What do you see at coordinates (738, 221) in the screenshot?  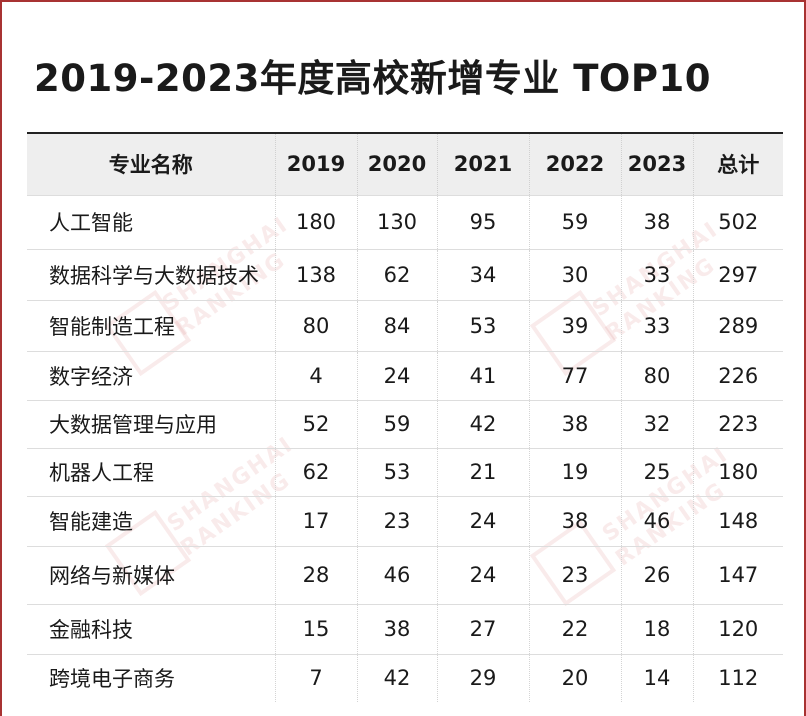 I see `cell-total: 502` at bounding box center [738, 221].